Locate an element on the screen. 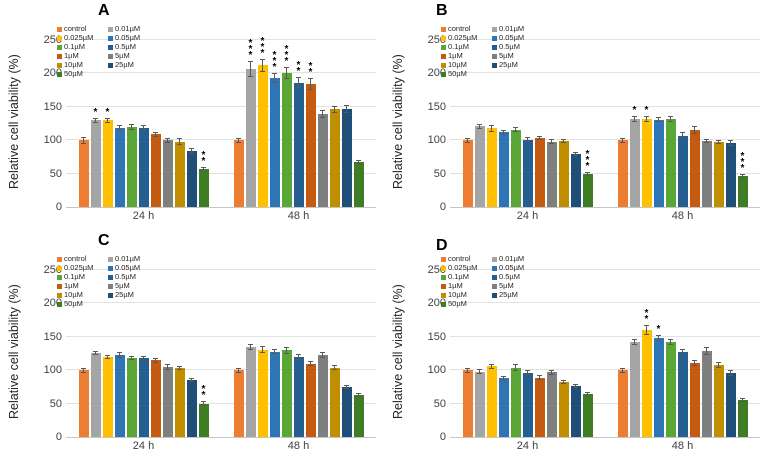  x-group-label: 24 h is located at coordinates (527, 446).